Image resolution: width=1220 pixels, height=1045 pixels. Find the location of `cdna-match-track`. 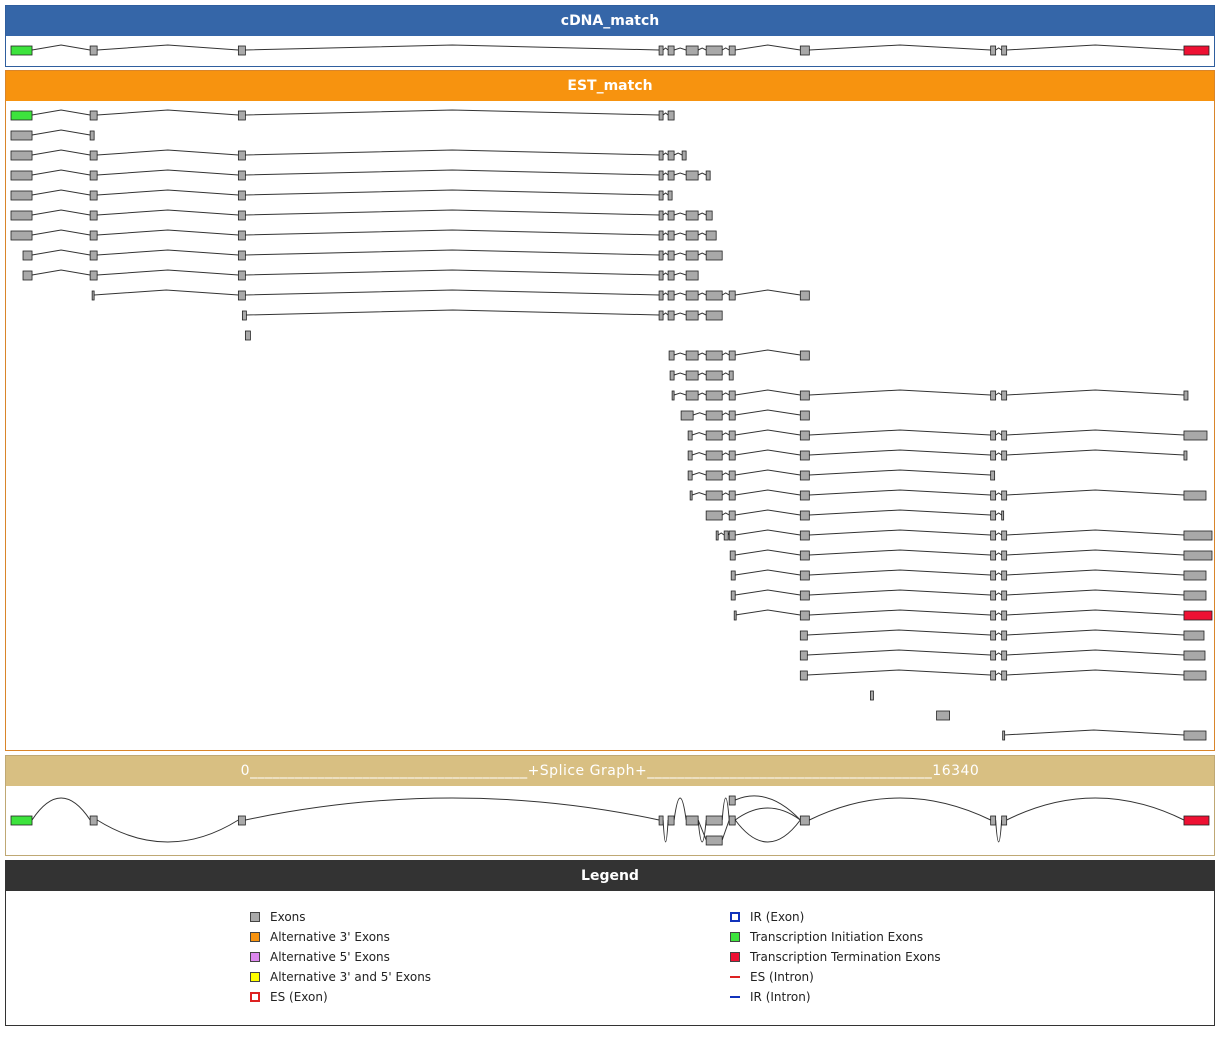

cdna-match-track is located at coordinates (610, 50).